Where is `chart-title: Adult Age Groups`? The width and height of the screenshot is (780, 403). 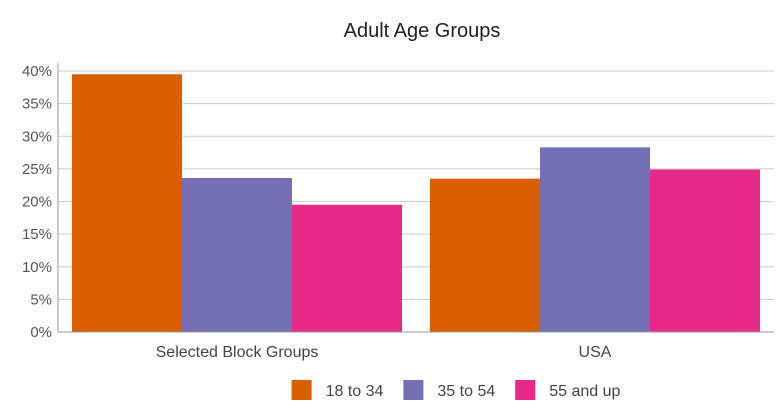
chart-title: Adult Age Groups is located at coordinates (422, 31).